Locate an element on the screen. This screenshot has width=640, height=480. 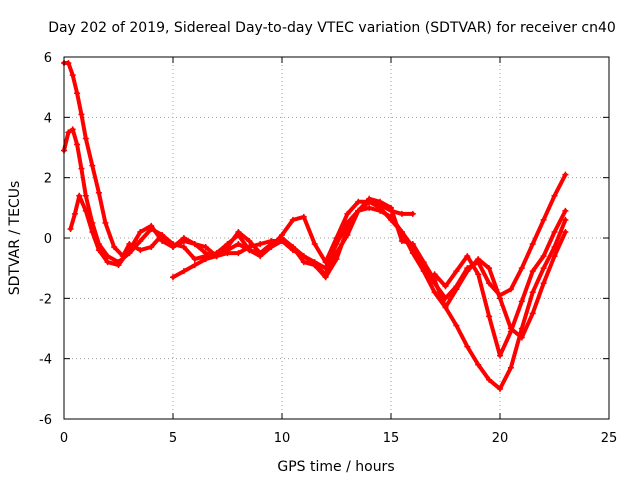
y-tick-label: 2 is located at coordinates (48, 179).